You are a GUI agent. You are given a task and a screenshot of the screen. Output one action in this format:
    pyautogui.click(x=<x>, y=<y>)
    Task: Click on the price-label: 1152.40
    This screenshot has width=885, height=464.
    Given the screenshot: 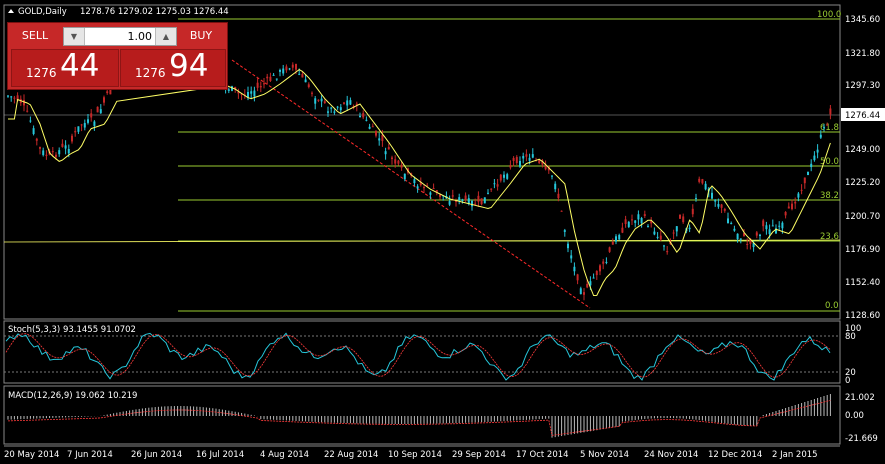 What is the action you would take?
    pyautogui.click(x=862, y=283)
    